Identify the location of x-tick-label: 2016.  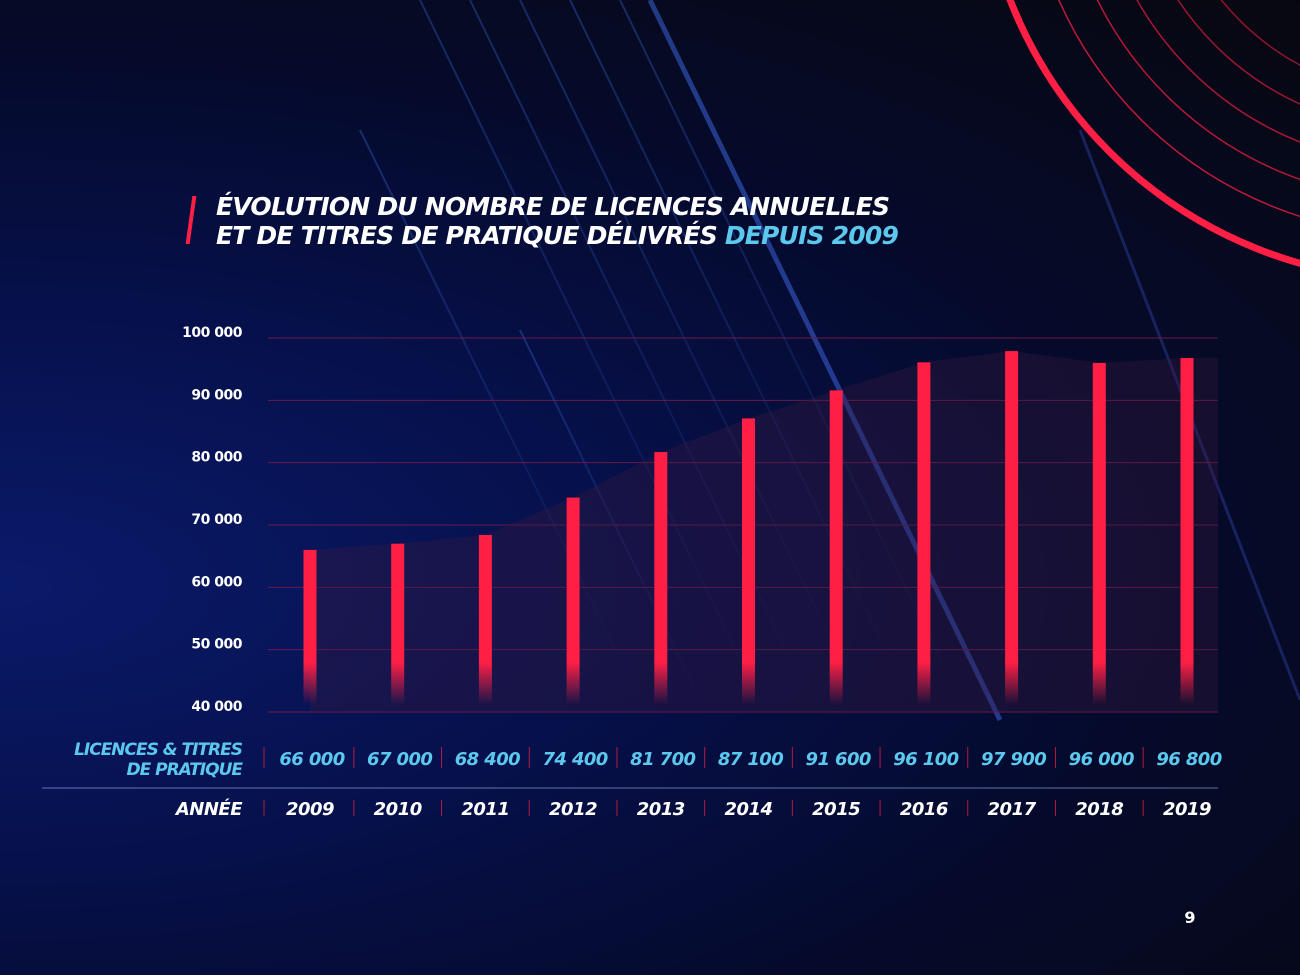
(924, 809).